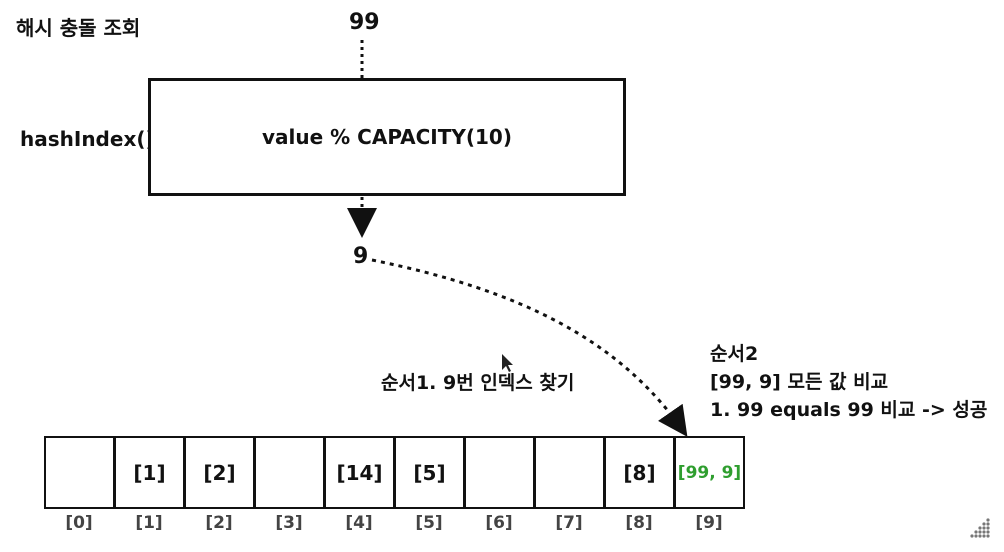 This screenshot has height=552, width=1004. What do you see at coordinates (79, 523) in the screenshot?
I see `index-label-0: [0]` at bounding box center [79, 523].